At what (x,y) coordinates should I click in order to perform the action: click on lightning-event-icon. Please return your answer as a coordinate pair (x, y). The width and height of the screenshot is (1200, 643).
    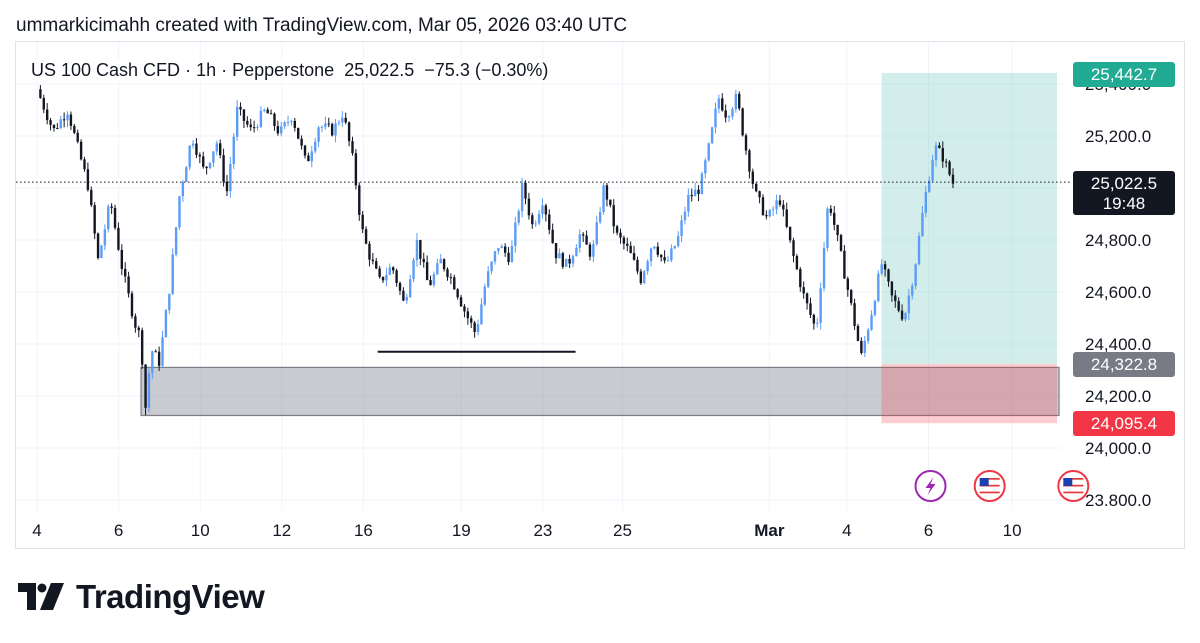
    Looking at the image, I should click on (930, 486).